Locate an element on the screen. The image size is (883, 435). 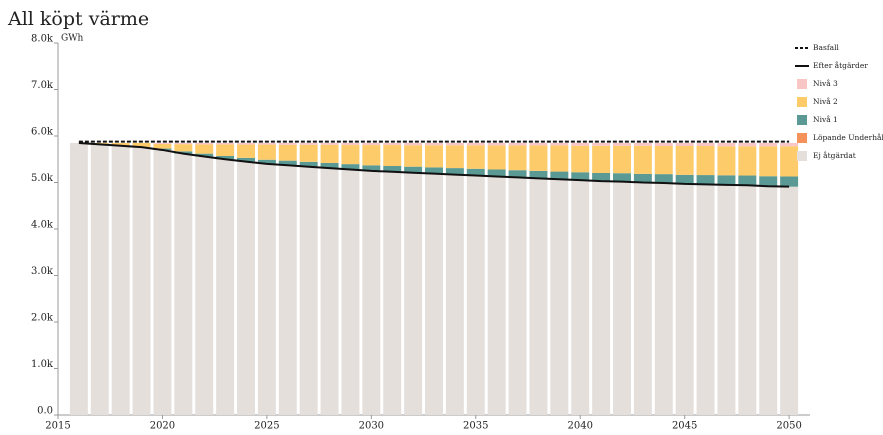
y-tick-label: 5.0k is located at coordinates (42, 178).